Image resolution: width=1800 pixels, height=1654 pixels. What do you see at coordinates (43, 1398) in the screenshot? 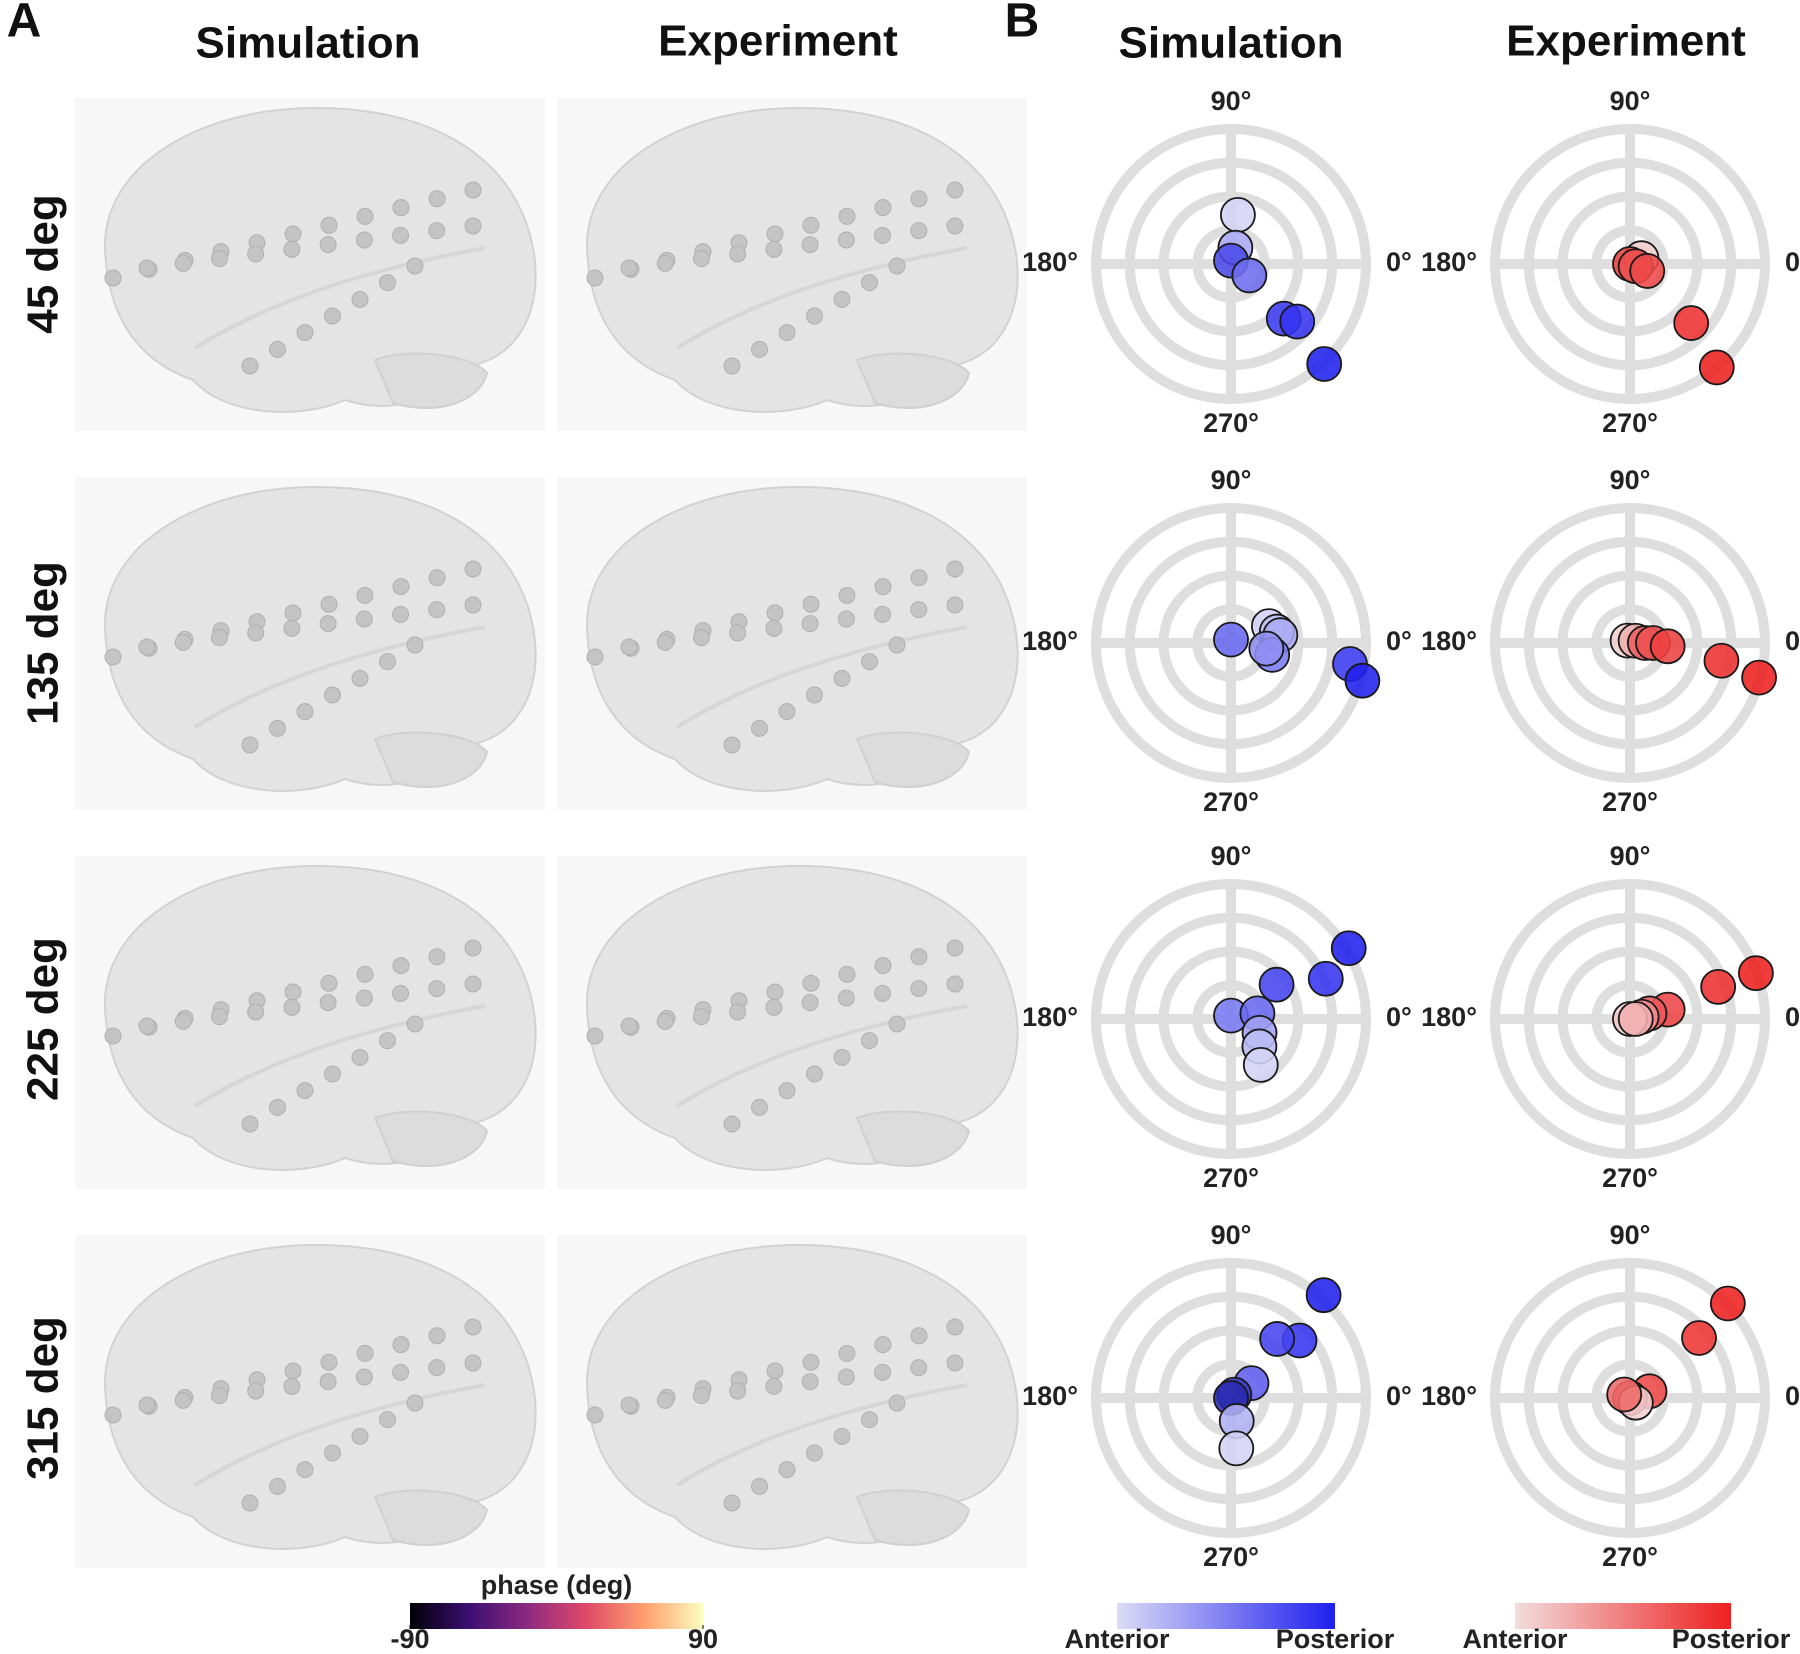
I see `row-label: 315 deg` at bounding box center [43, 1398].